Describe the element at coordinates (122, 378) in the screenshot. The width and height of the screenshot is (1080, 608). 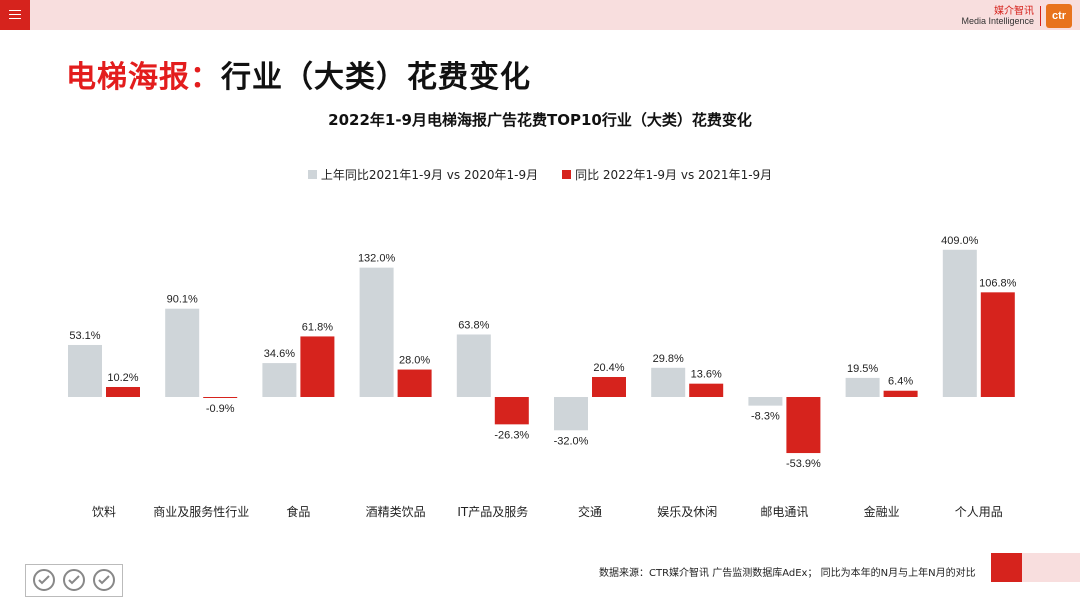
I see `data-label: 10.2%` at that location.